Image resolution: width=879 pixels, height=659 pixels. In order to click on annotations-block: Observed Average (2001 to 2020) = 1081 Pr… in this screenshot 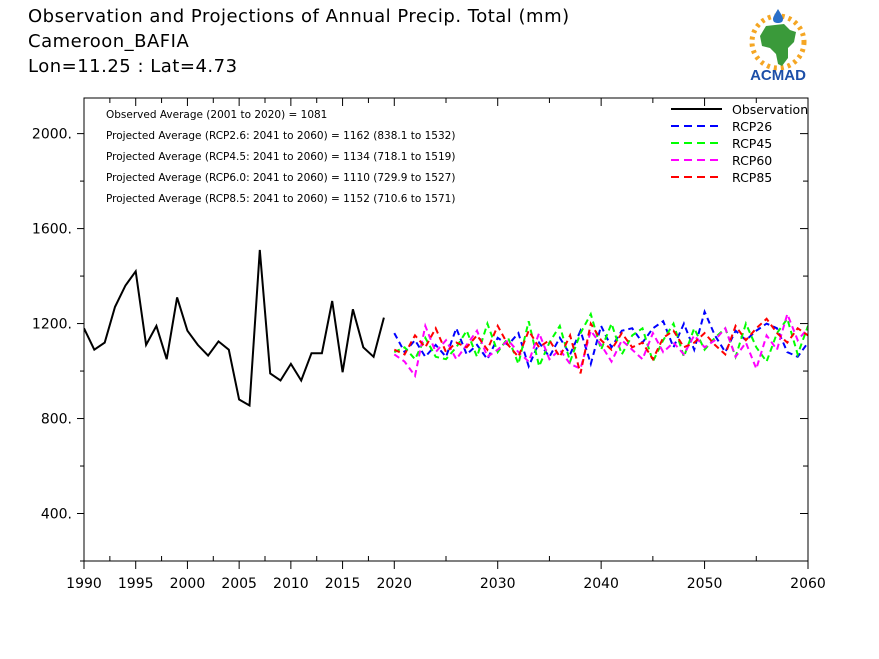, I will do `click(280, 157)`.